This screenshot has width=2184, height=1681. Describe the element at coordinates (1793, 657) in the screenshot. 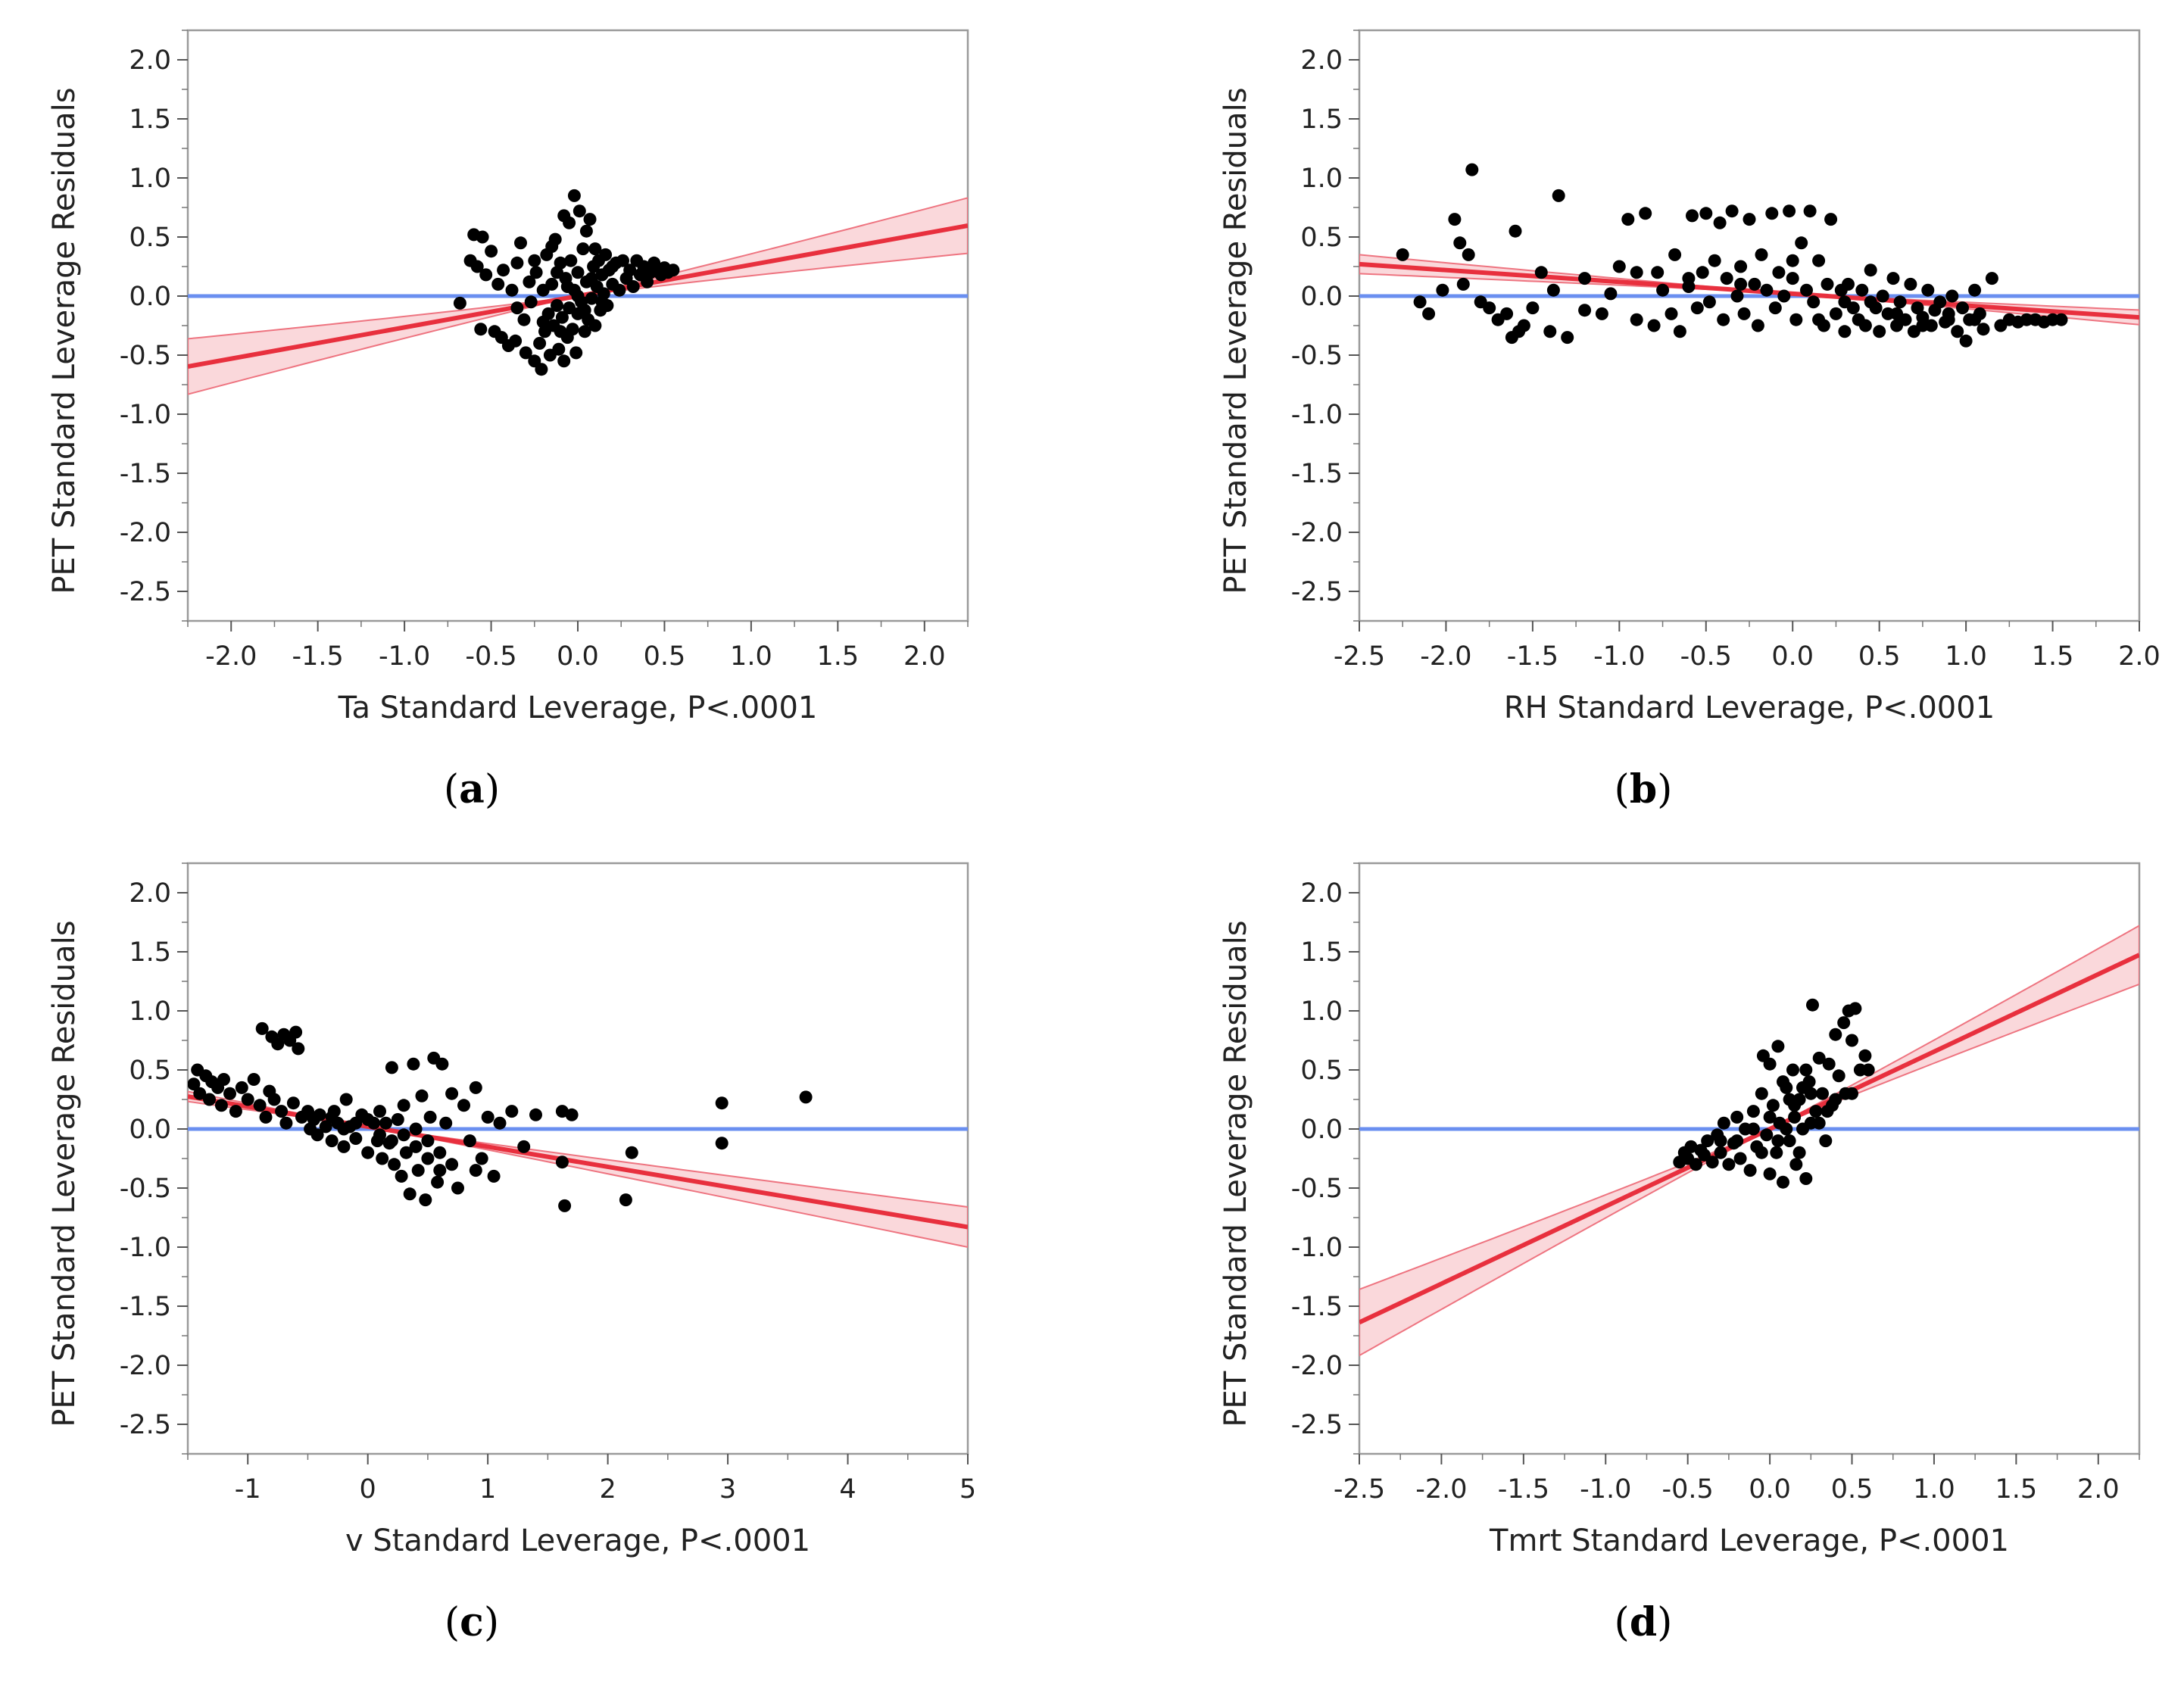

I see `x-tick-label: 0.0` at that location.